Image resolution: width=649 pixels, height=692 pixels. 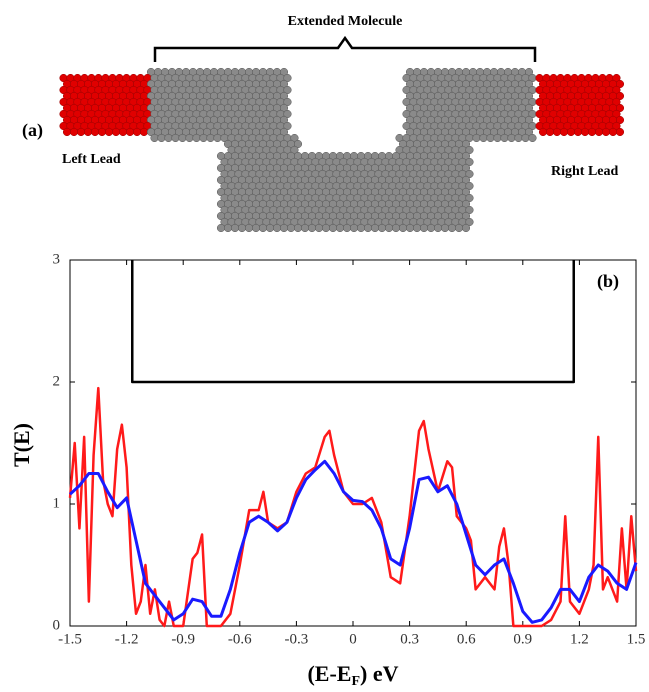 I want to click on y-tick-label: 3, so click(x=57, y=259).